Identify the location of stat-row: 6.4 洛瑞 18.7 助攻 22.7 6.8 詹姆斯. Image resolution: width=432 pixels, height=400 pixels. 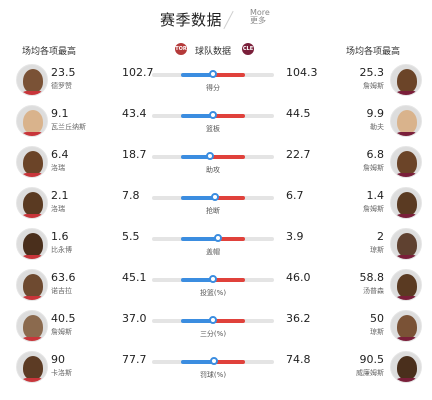
(216, 166).